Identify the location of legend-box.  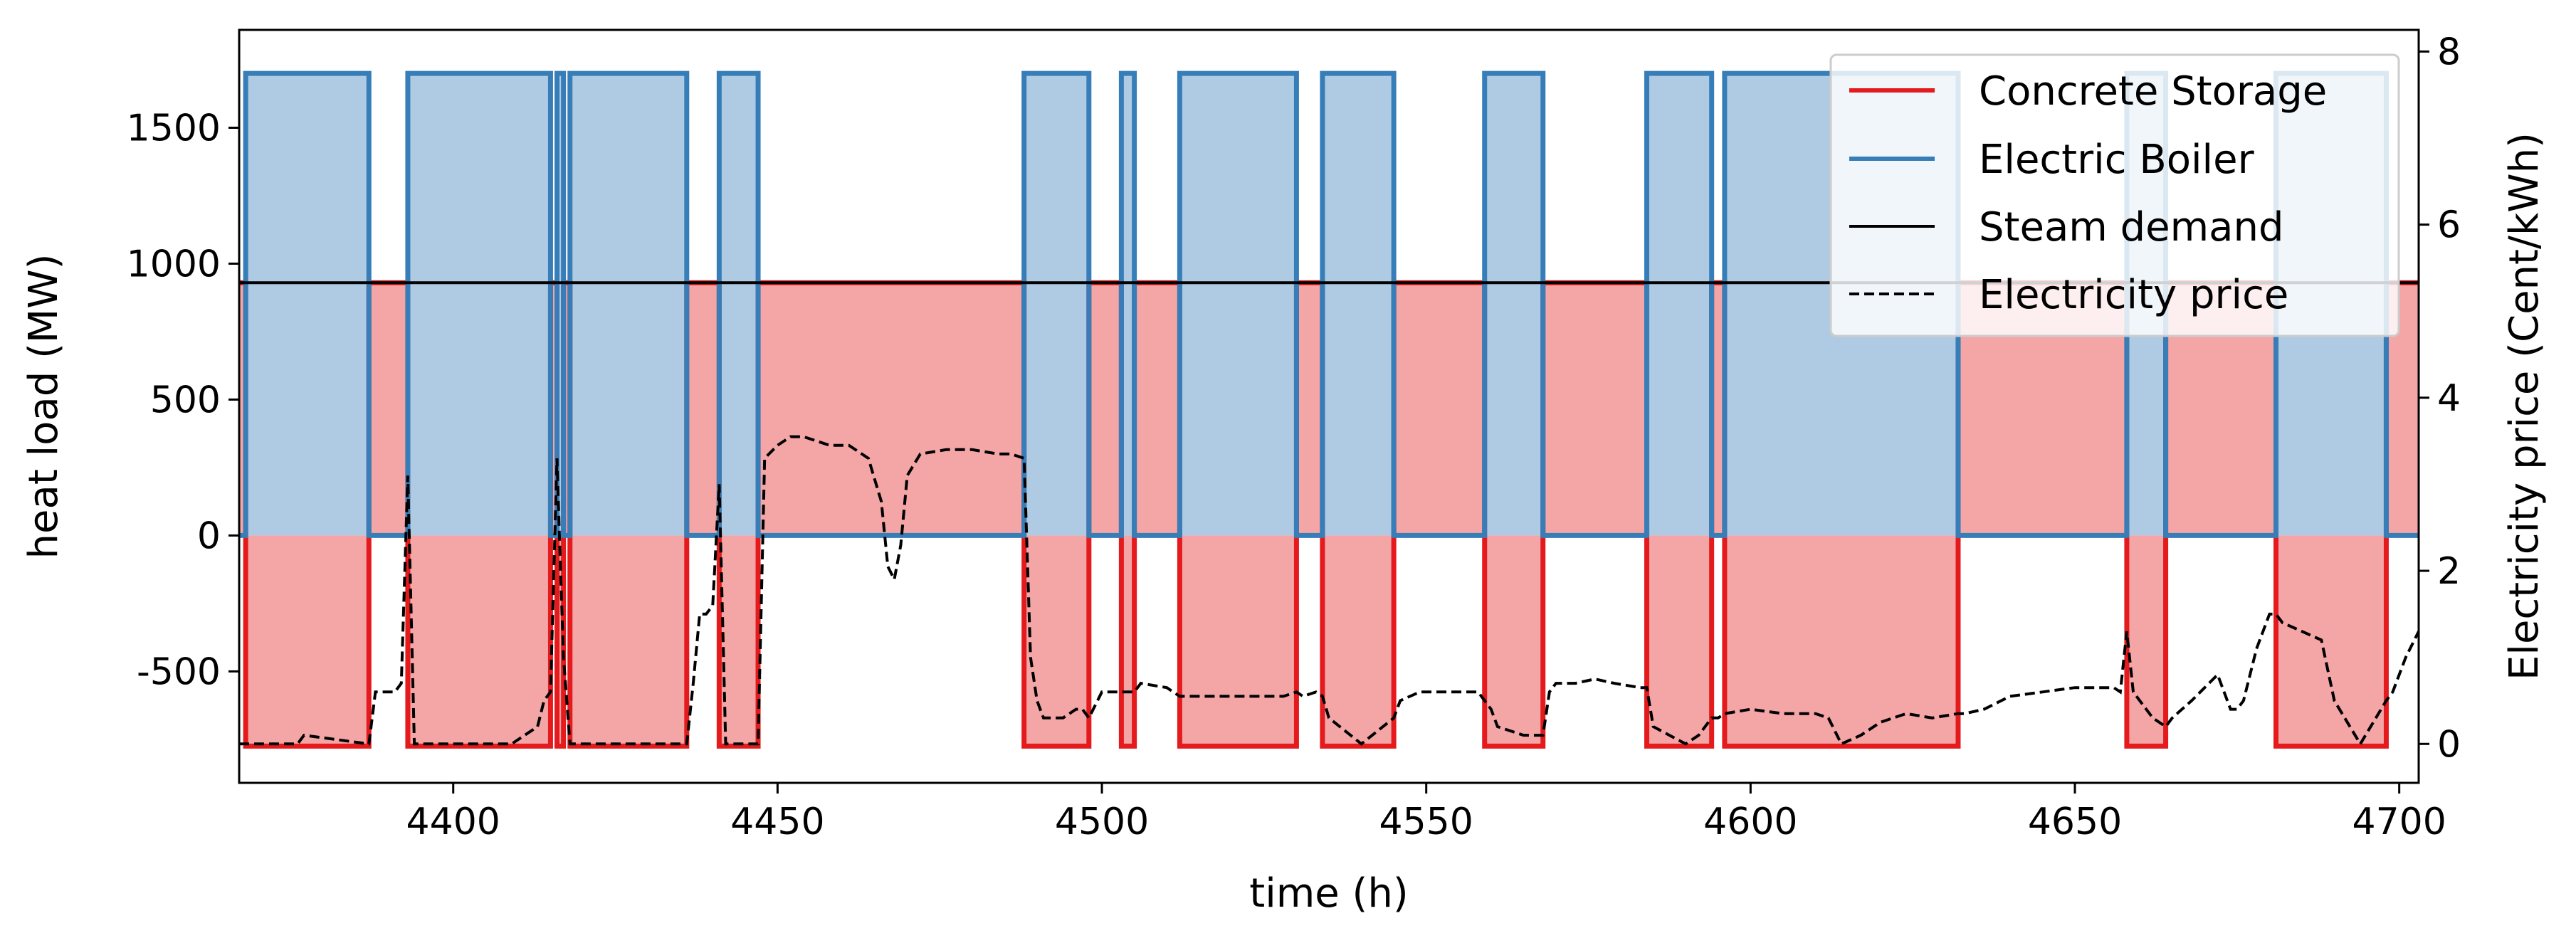
(2114, 195).